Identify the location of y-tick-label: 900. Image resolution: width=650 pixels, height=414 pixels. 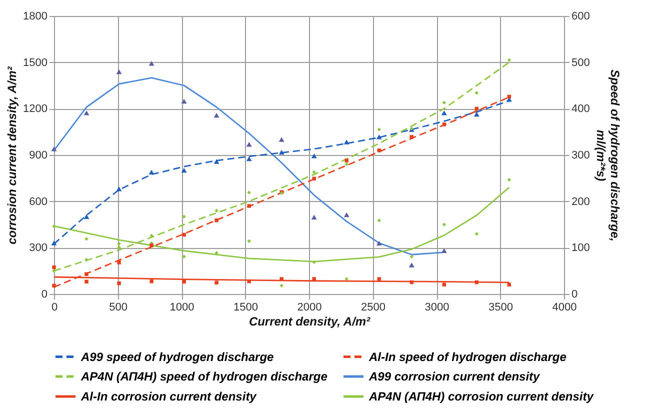
(38, 156).